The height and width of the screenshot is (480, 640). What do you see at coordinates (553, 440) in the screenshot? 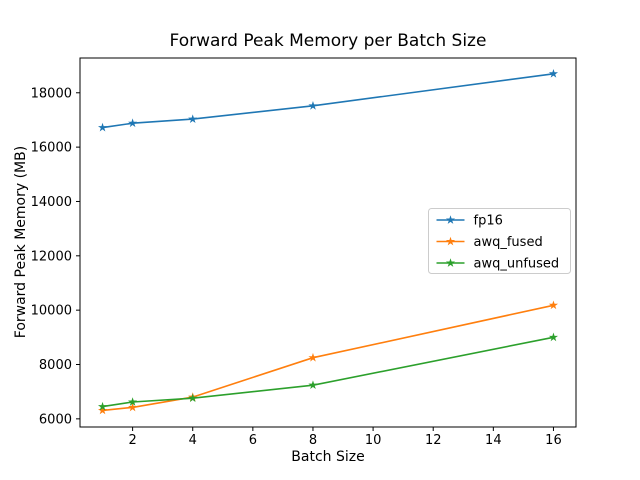
I see `x-tick-label: 16` at bounding box center [553, 440].